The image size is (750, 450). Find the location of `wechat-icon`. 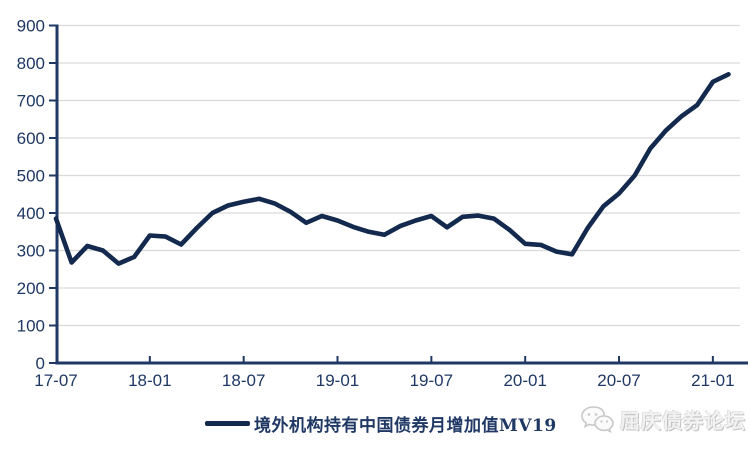

wechat-icon is located at coordinates (597, 420).